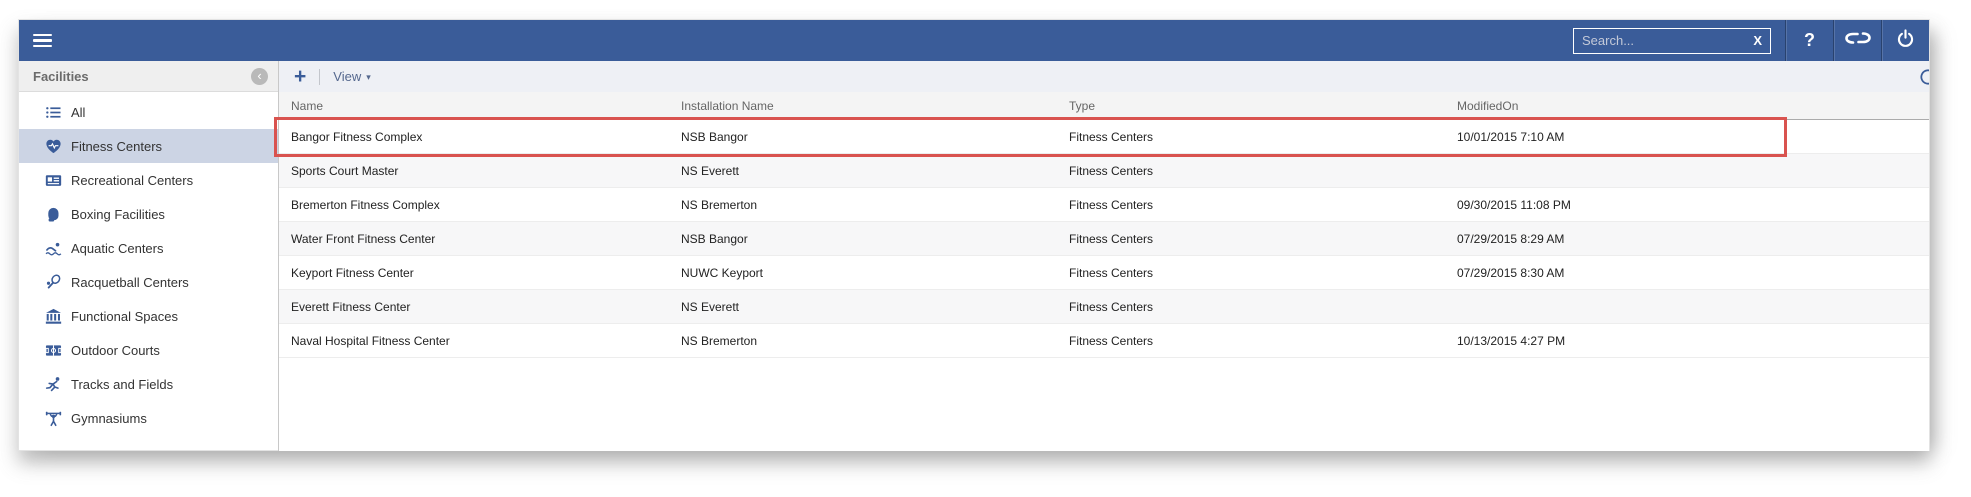 Image resolution: width=1971 pixels, height=497 pixels. What do you see at coordinates (300, 76) in the screenshot?
I see `add-button: +` at bounding box center [300, 76].